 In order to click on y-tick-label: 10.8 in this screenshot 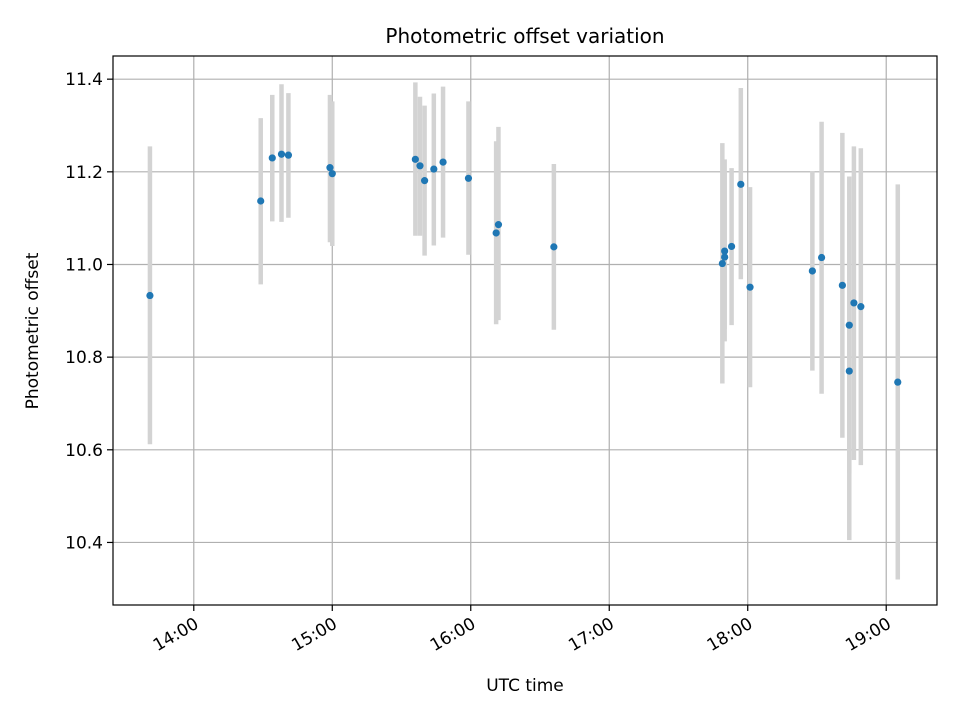, I will do `click(84, 358)`.